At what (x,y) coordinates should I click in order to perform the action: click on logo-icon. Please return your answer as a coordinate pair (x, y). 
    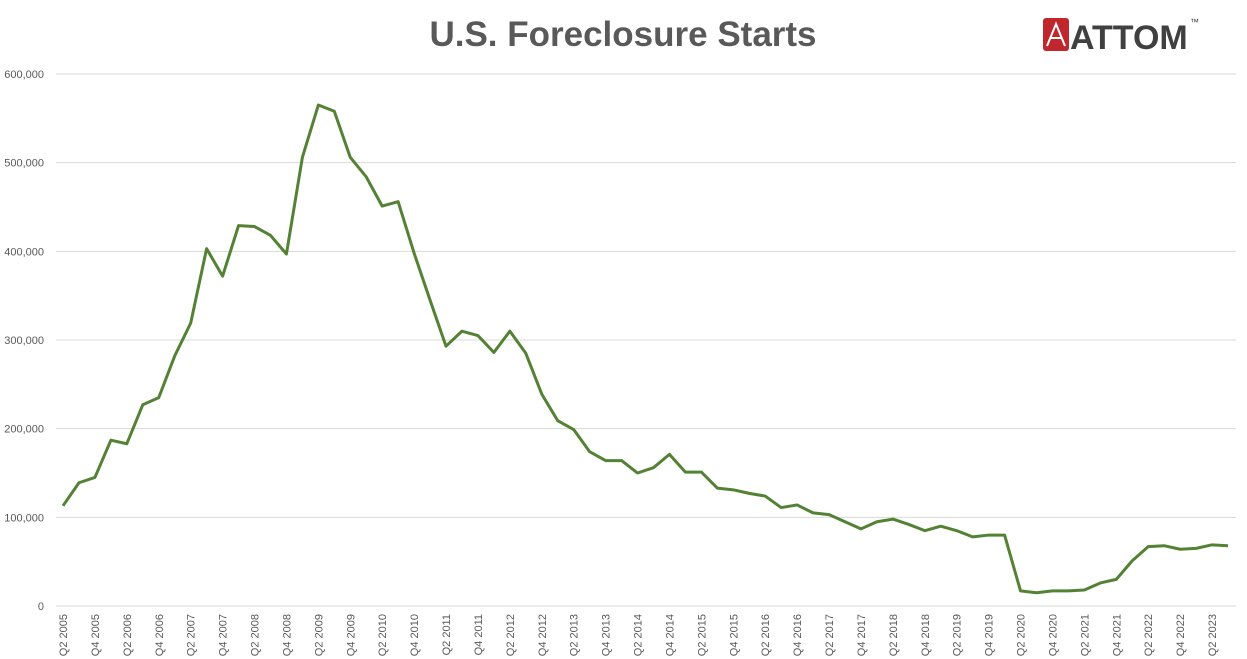
    Looking at the image, I should click on (1056, 34).